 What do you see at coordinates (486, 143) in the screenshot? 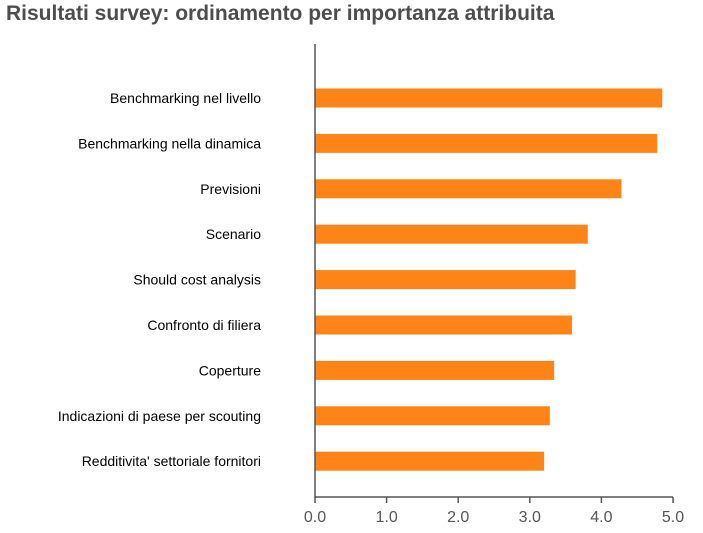
I see `bar-benchmarking-nella-dinamica` at bounding box center [486, 143].